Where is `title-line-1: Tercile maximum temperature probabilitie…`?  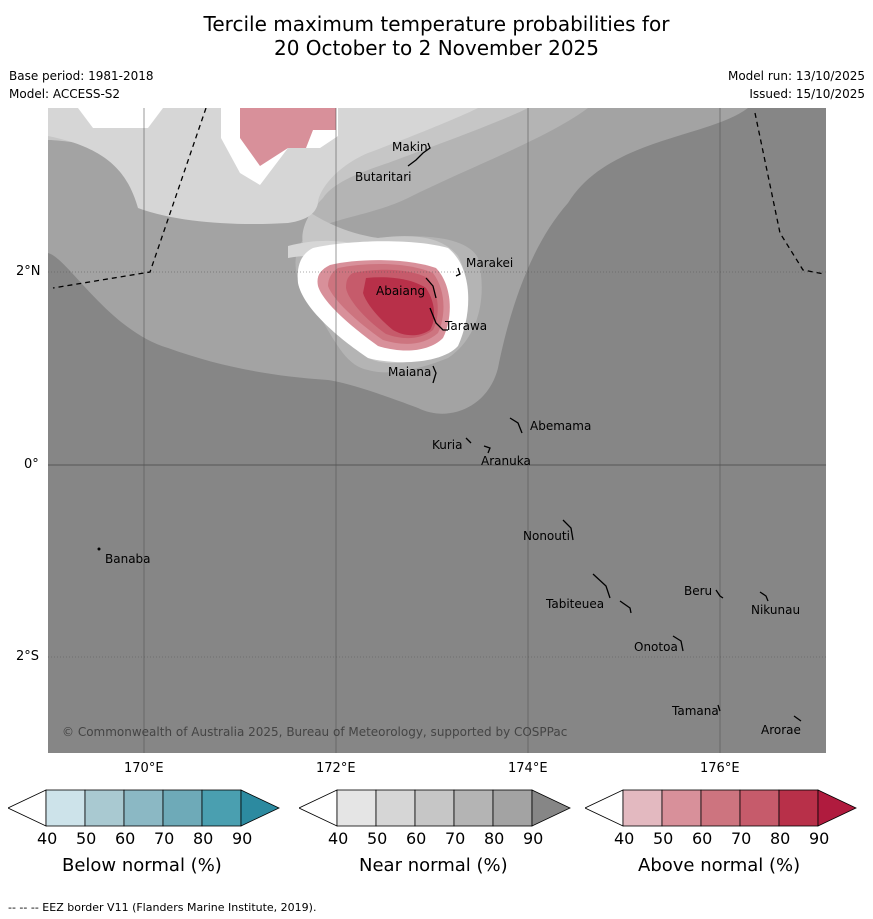
title-line-1: Tercile maximum temperature probabilitie… is located at coordinates (436, 24).